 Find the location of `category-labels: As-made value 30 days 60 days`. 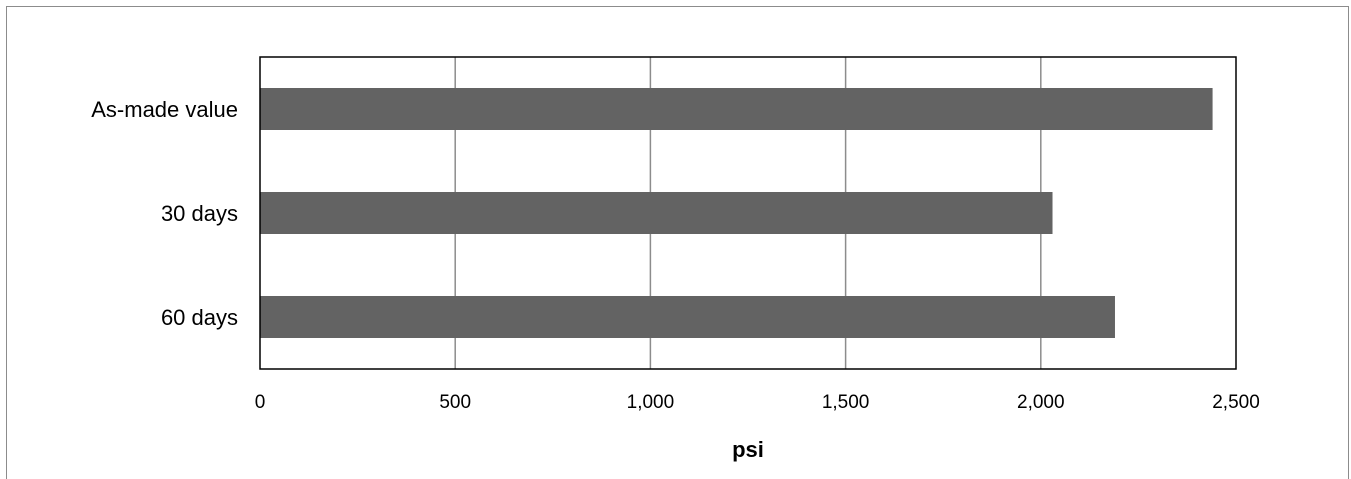

category-labels: As-made value 30 days 60 days is located at coordinates (164, 213).